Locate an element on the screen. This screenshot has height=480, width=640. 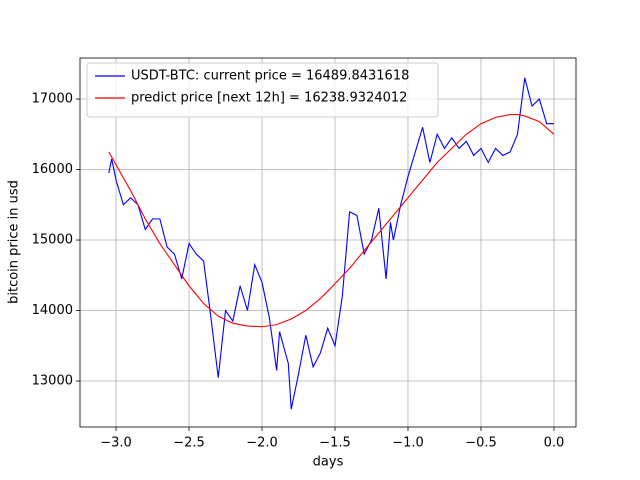
y-tick-label: 16000 is located at coordinates (52, 169).